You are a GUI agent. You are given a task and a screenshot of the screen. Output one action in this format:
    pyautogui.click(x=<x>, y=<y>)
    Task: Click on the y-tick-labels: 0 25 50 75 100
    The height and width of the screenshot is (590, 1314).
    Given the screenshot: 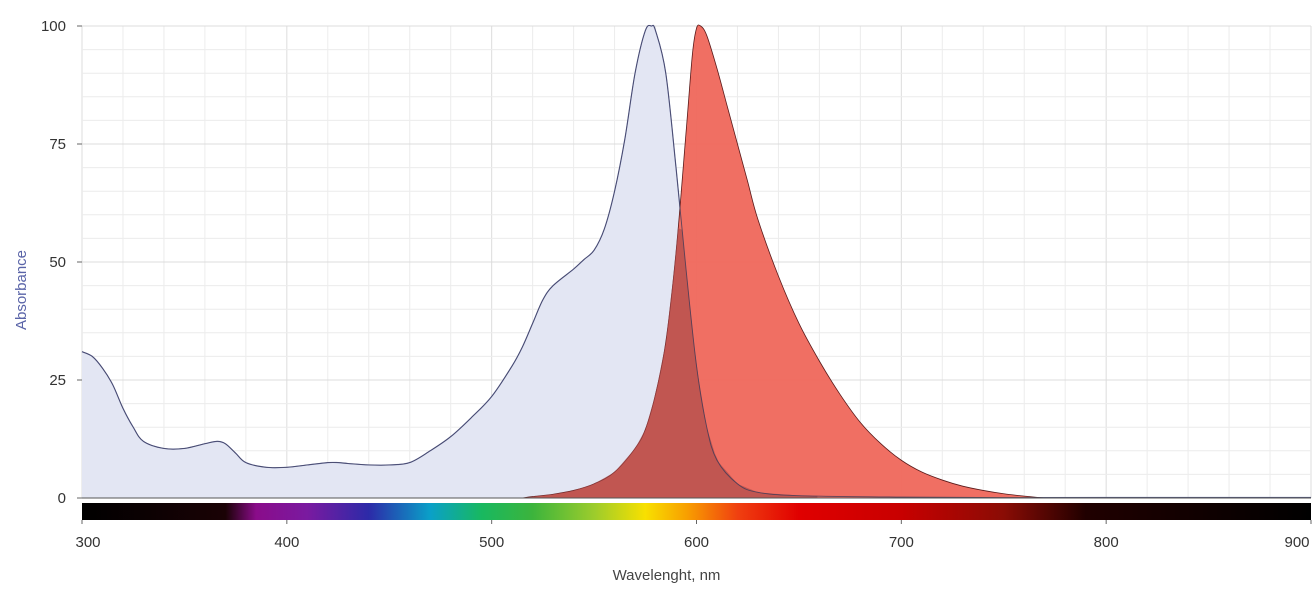 What is the action you would take?
    pyautogui.click(x=61, y=262)
    